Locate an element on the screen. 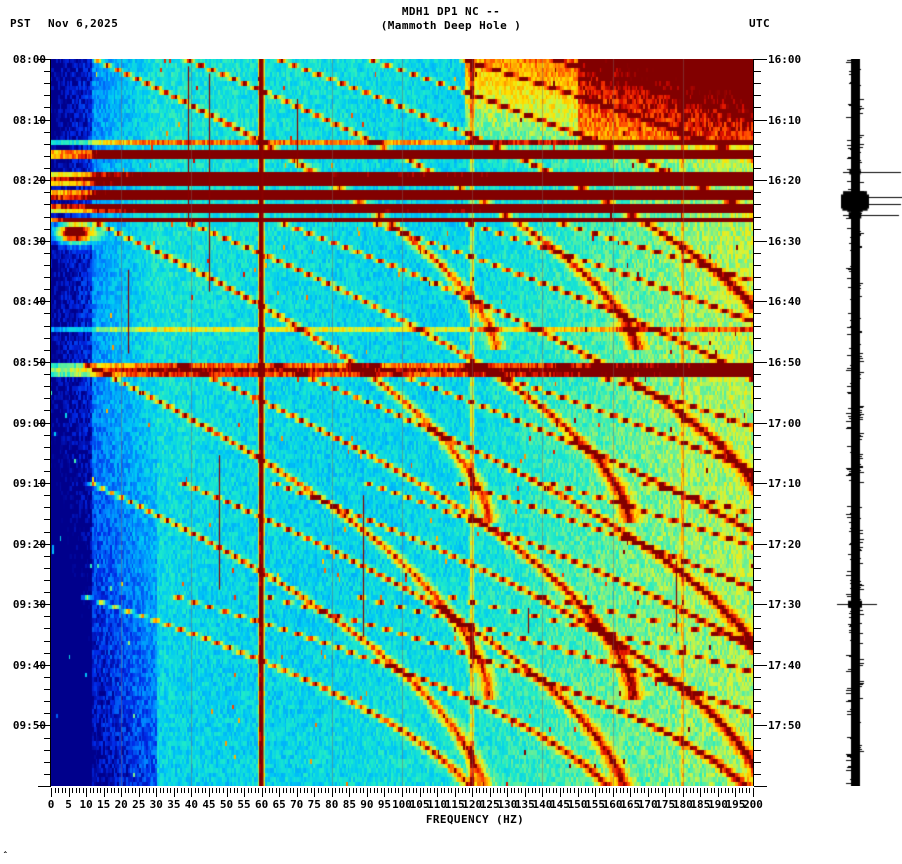 Image resolution: width=902 pixels, height=864 pixels. frequency-label: 95 is located at coordinates (384, 804).